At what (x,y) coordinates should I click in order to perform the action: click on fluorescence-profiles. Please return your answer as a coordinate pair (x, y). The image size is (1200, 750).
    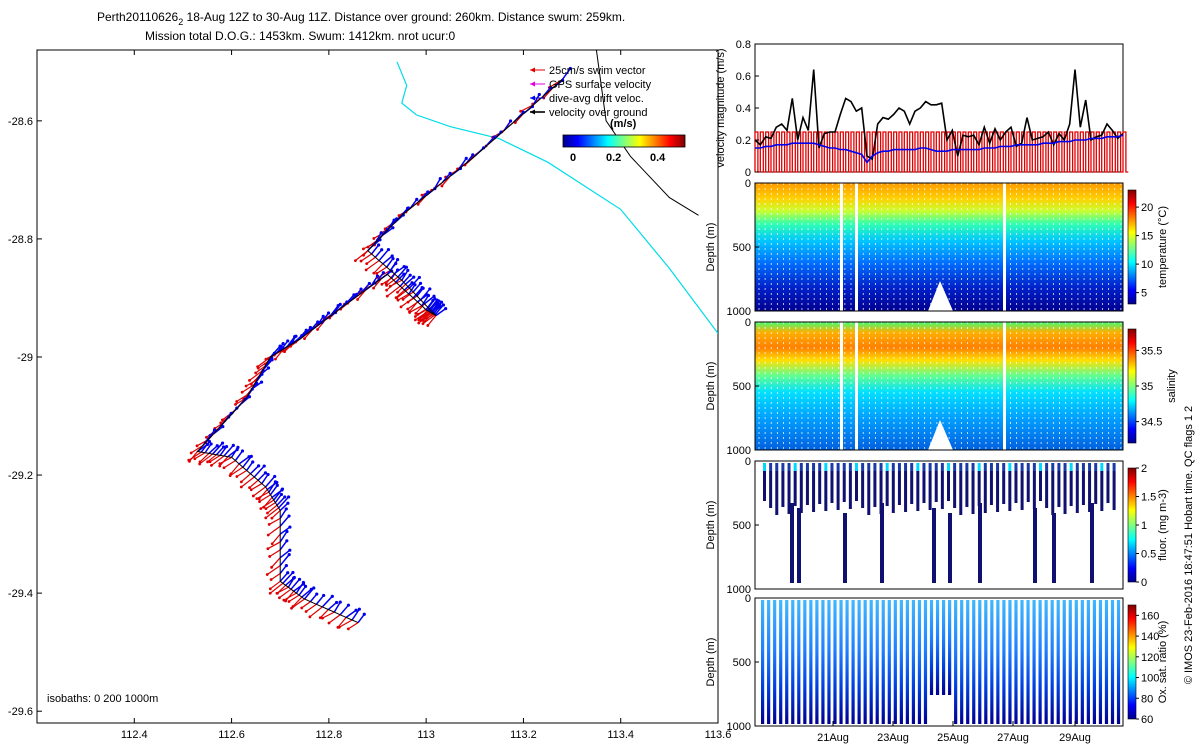
    Looking at the image, I should click on (939, 523).